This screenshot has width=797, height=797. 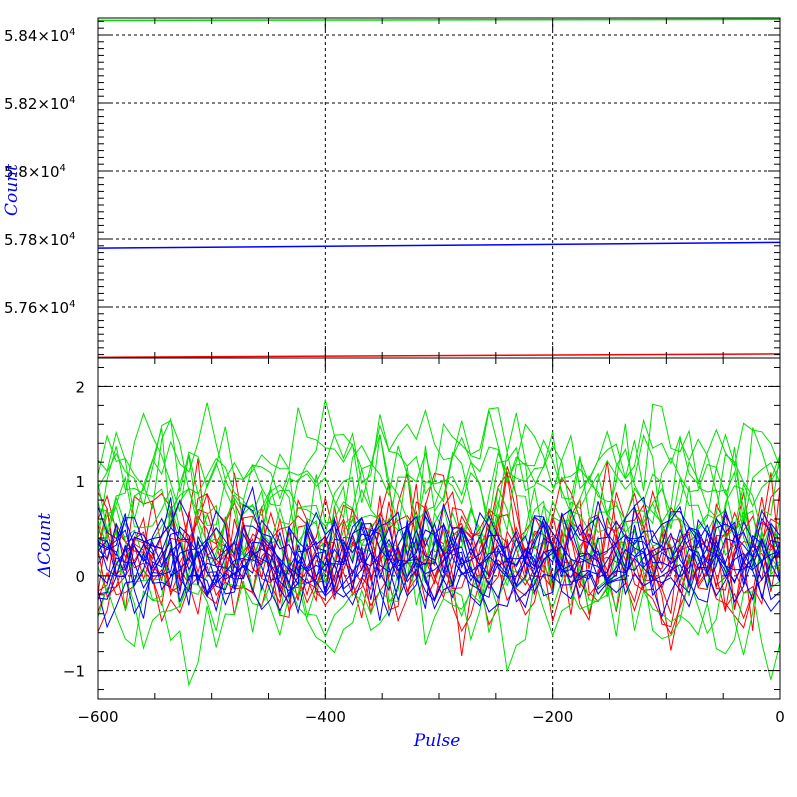 I want to click on y-tick-label-top: 5.76×104, so click(x=39, y=308).